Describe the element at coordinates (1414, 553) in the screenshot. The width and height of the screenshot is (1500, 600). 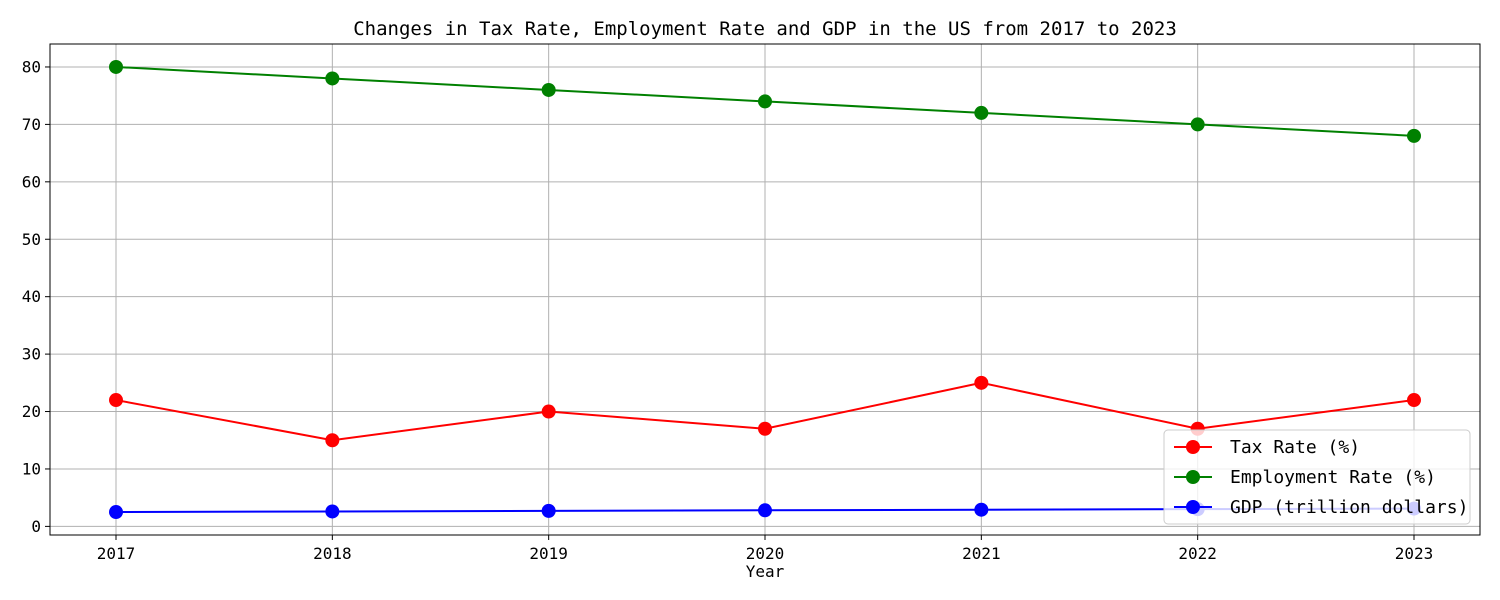
I see `x-tick-label: 2023` at that location.